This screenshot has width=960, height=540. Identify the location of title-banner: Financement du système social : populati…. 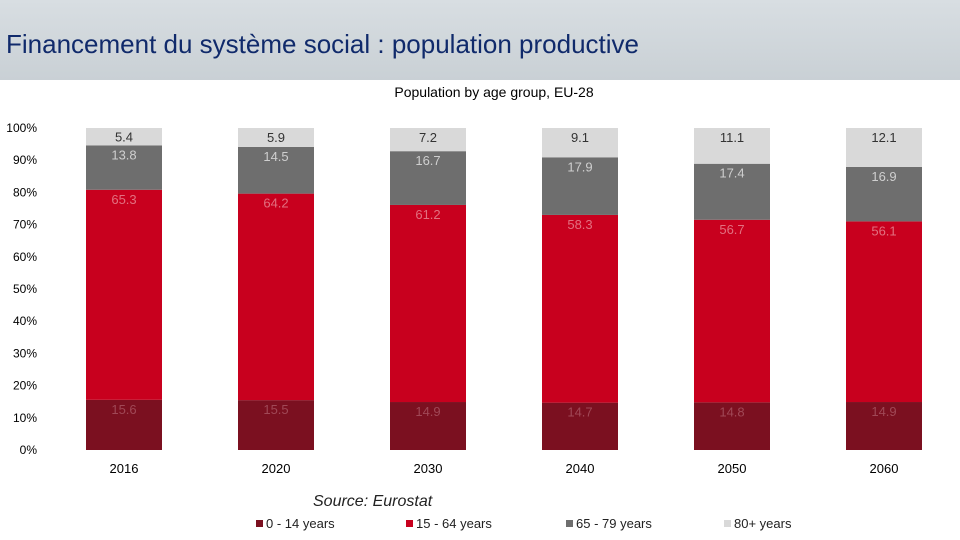
(480, 40).